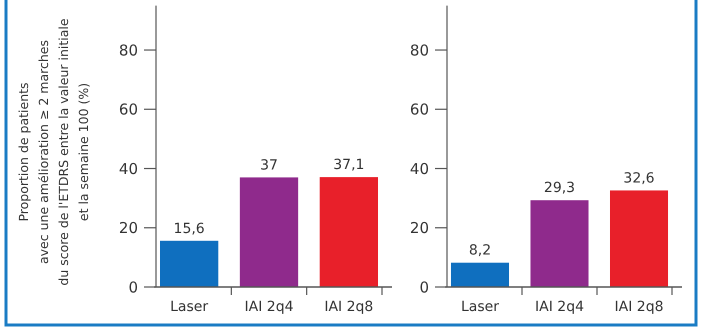 The width and height of the screenshot is (702, 336). I want to click on data-label: 15,6, so click(189, 228).